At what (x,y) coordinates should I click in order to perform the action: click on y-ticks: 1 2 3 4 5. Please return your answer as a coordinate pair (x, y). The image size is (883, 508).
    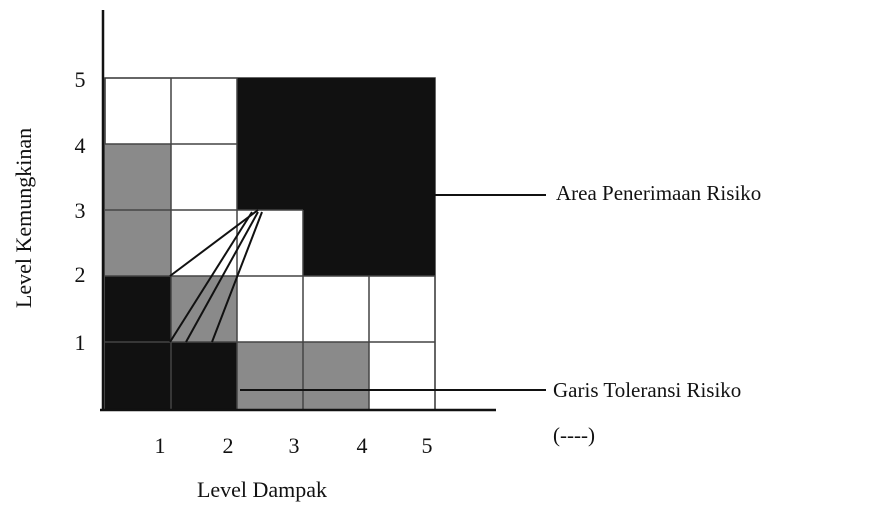
    Looking at the image, I should click on (80, 211).